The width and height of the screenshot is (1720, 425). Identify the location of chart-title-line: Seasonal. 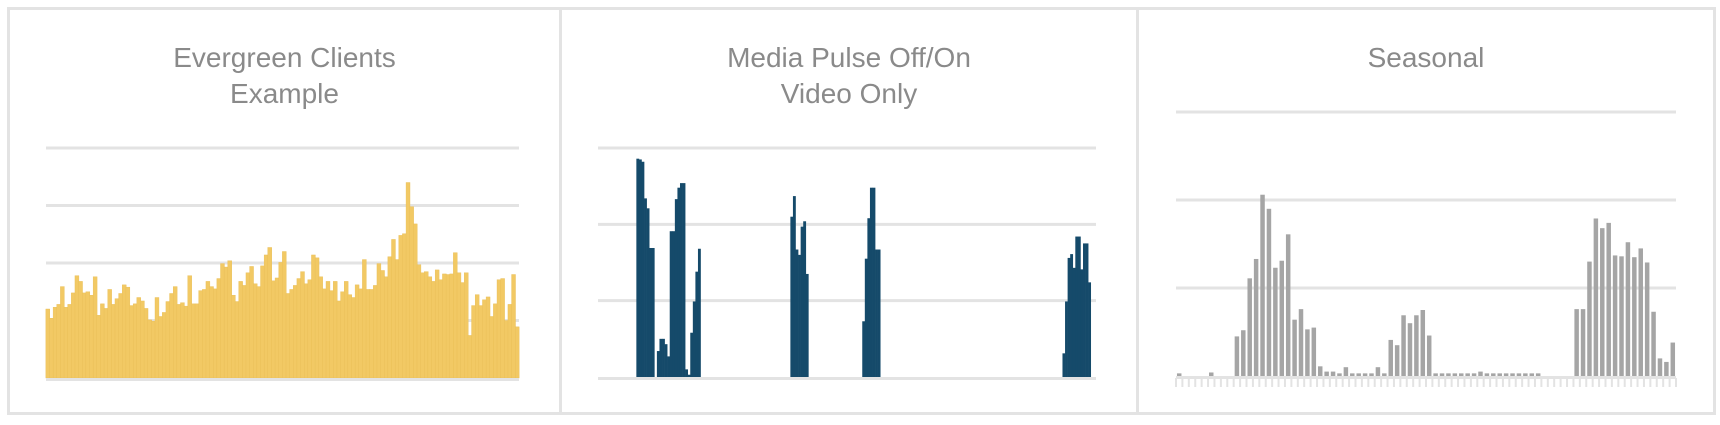
(1426, 57).